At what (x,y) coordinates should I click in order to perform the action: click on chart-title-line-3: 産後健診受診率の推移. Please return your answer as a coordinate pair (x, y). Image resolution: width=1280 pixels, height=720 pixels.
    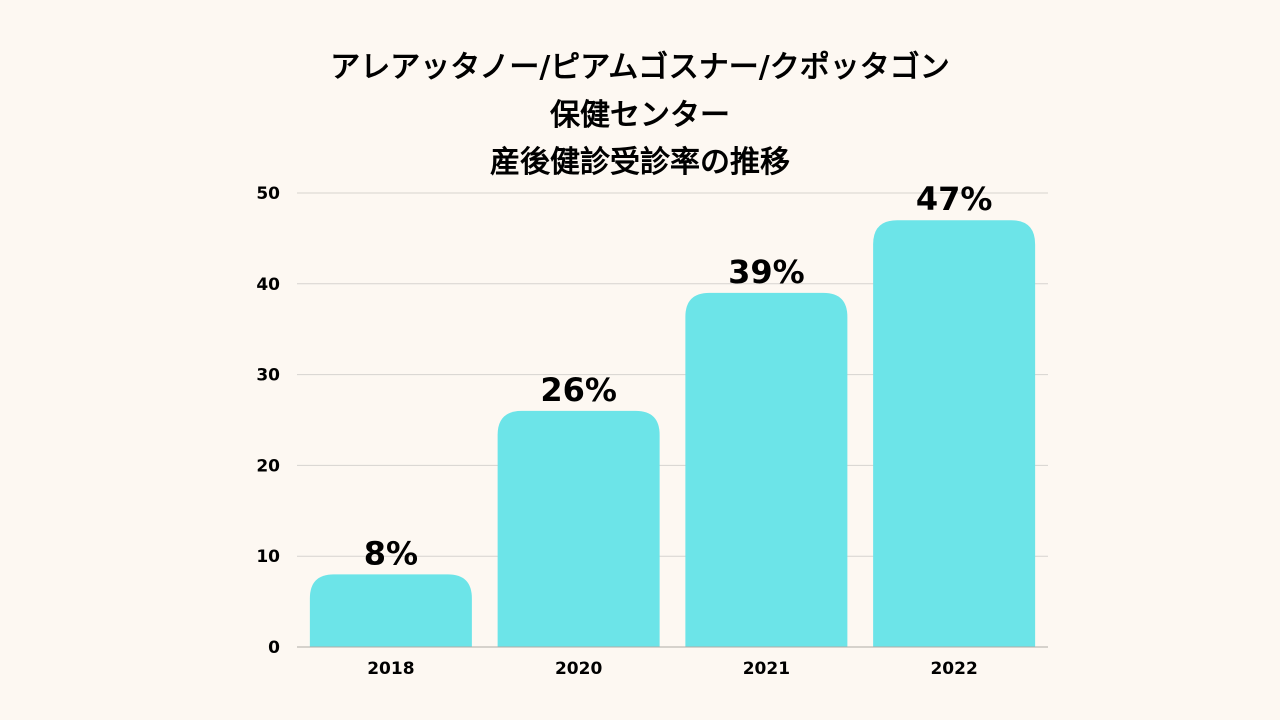
    Looking at the image, I should click on (640, 162).